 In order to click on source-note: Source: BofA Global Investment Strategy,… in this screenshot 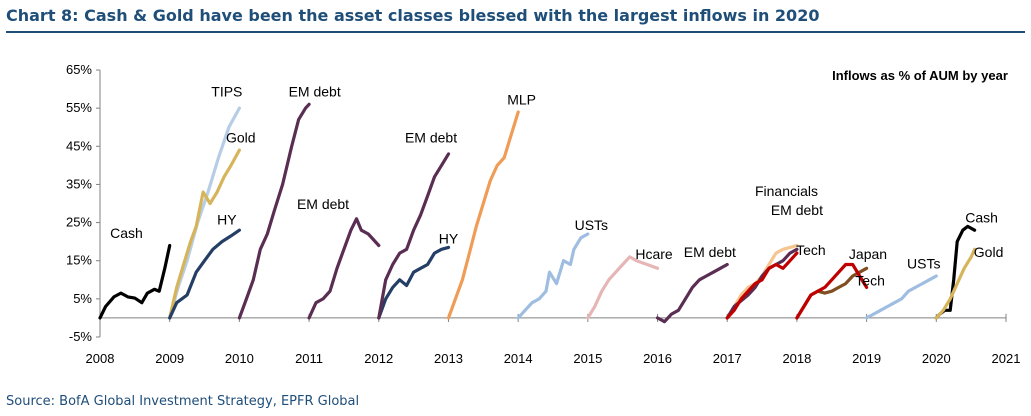, I will do `click(183, 401)`.